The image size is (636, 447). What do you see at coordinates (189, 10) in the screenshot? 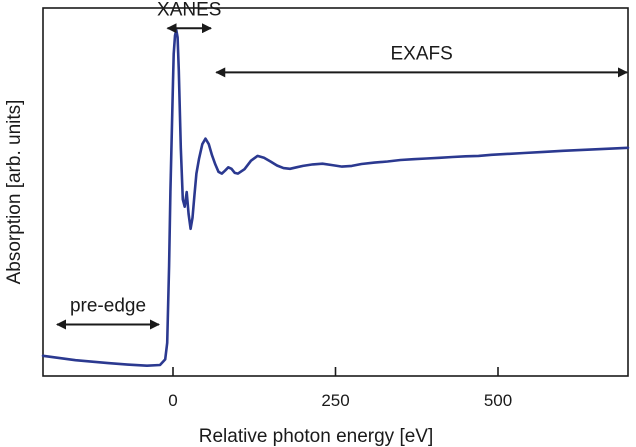
I see `xanes-label: XANES` at bounding box center [189, 10].